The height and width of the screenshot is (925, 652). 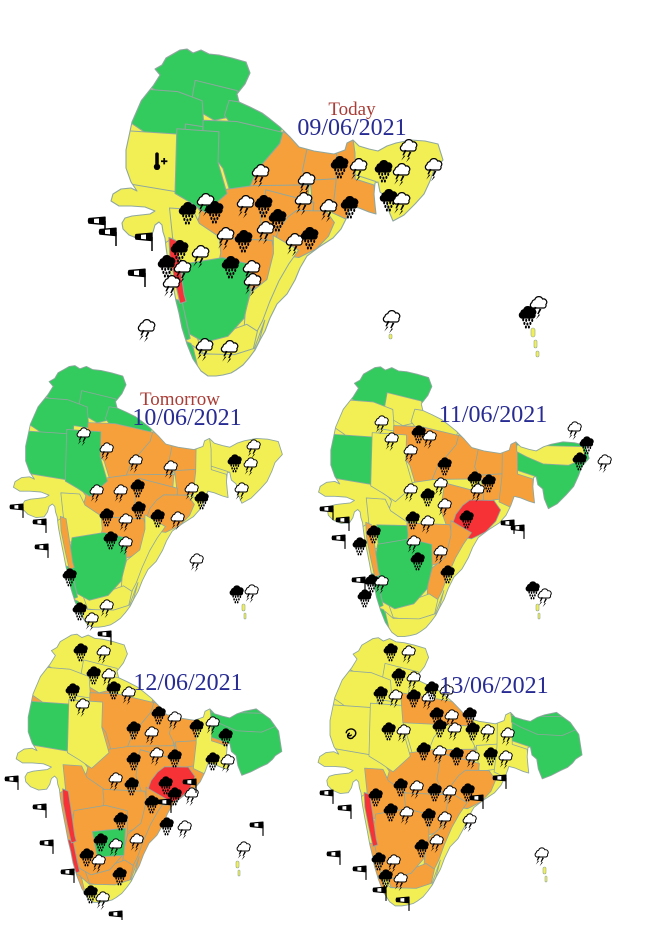 What do you see at coordinates (186, 418) in the screenshot?
I see `svg-text: 10/06/2021` at bounding box center [186, 418].